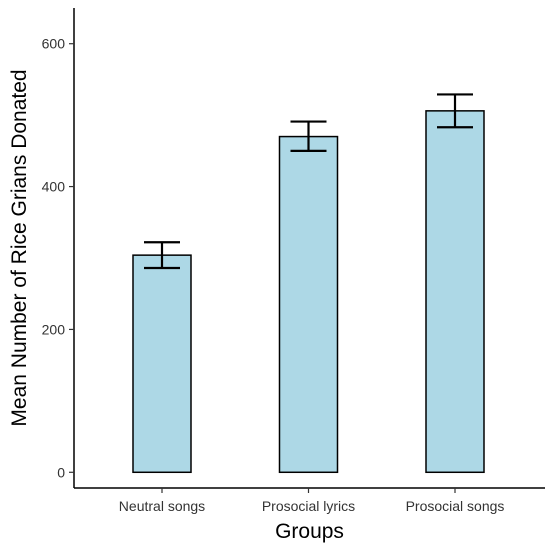  I want to click on x-tick-label: Prosocial songs, so click(455, 506).